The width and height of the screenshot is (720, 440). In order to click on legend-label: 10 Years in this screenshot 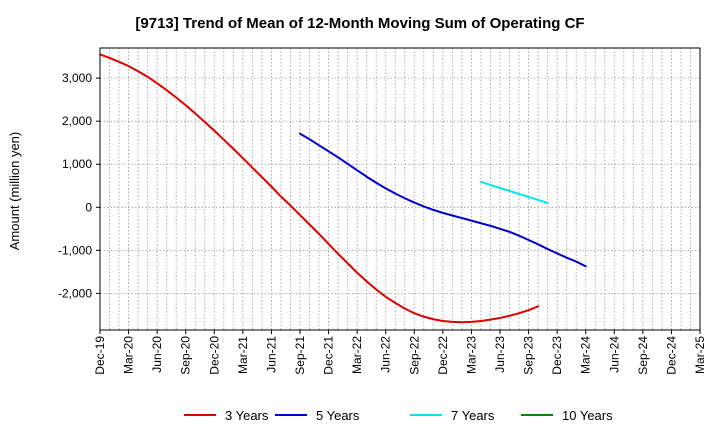, I will do `click(587, 415)`.